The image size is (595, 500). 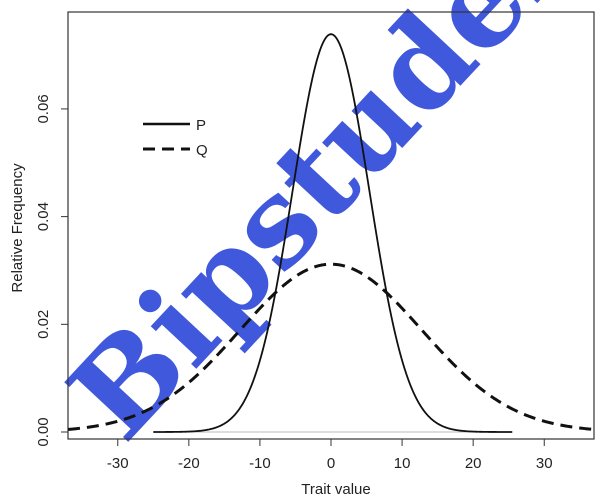 What do you see at coordinates (118, 463) in the screenshot?
I see `x-tick-label: -30` at bounding box center [118, 463].